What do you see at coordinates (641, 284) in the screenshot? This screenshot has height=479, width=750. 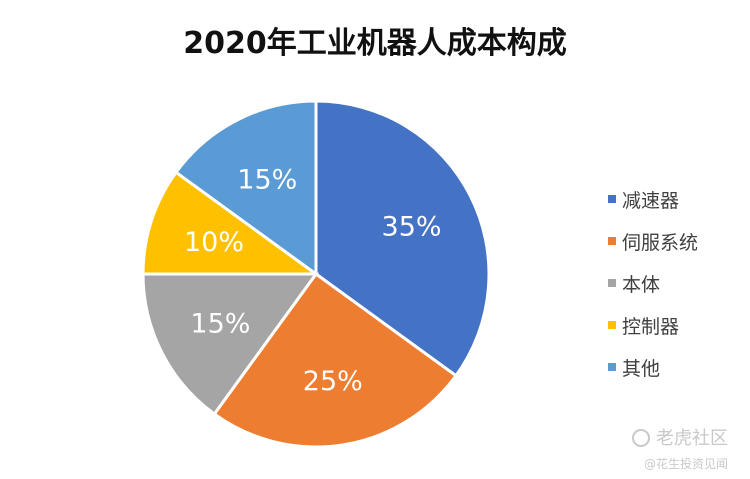 I see `legend-label: 本体` at bounding box center [641, 284].